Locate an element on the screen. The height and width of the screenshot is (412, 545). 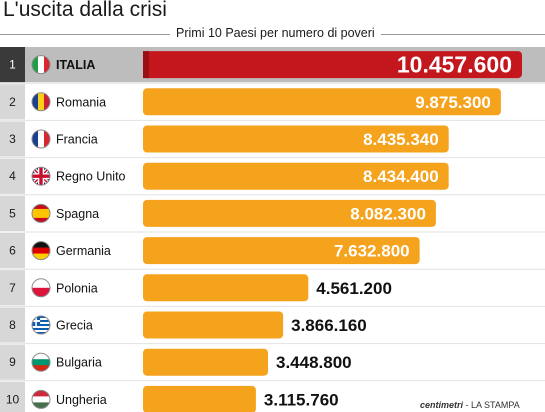
category-label: Spagna is located at coordinates (77, 214).